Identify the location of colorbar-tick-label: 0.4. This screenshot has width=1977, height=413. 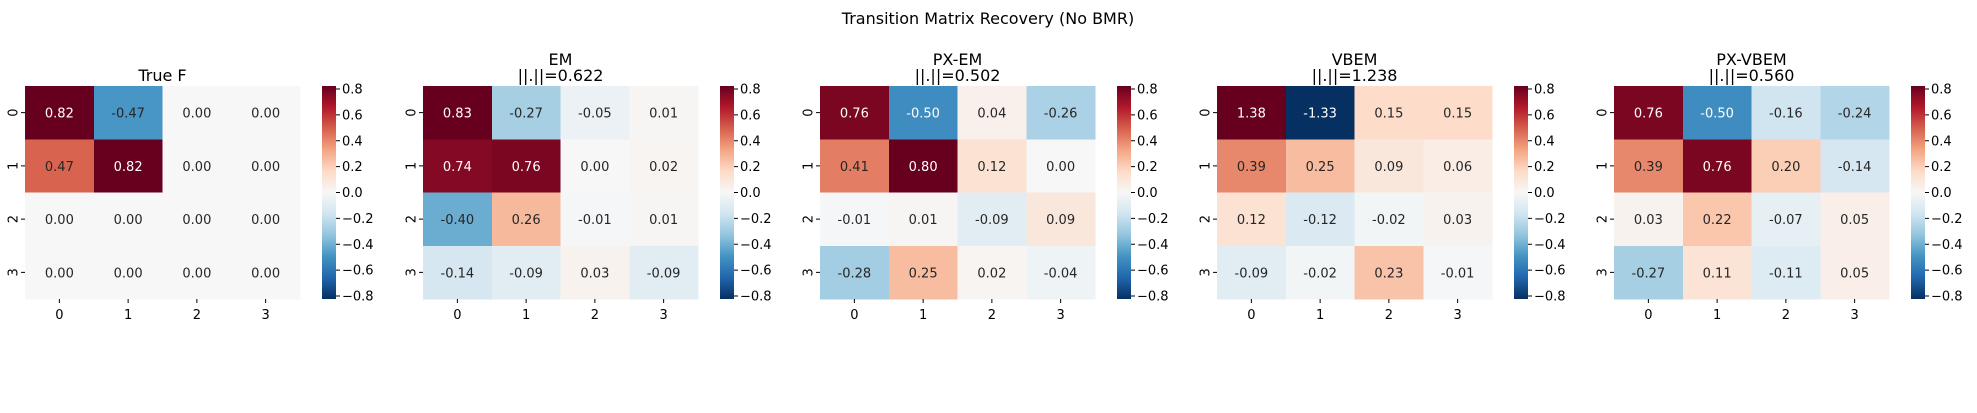
(750, 141).